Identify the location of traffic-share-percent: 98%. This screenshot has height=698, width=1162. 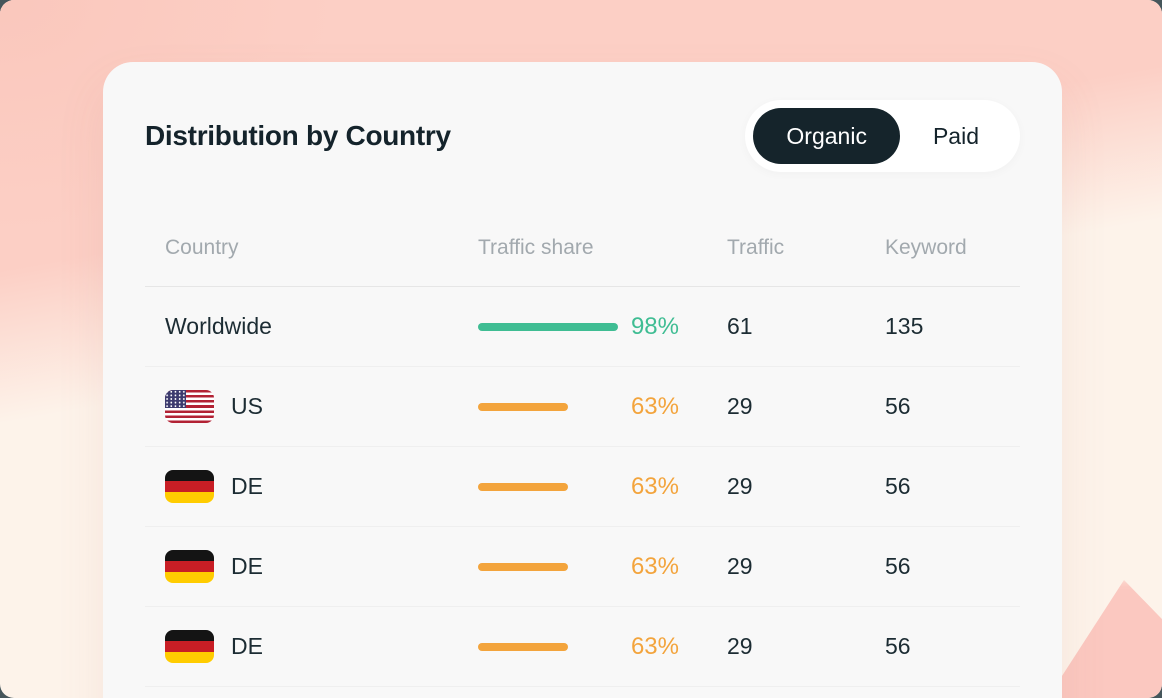
(654, 326).